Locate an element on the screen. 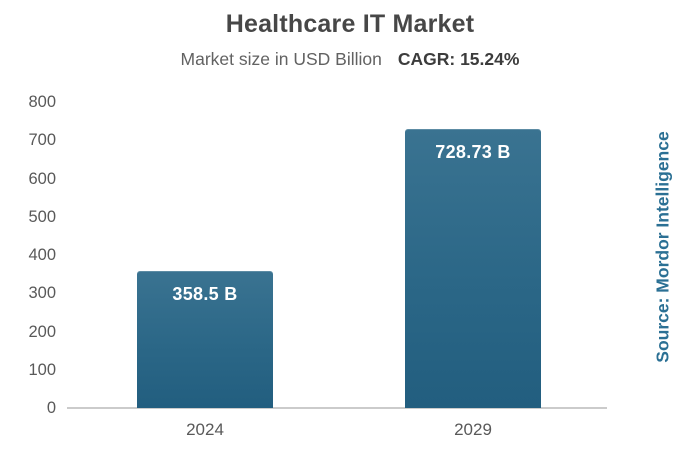 This screenshot has width=700, height=450. bar-value-label: 728.73 B is located at coordinates (473, 152).